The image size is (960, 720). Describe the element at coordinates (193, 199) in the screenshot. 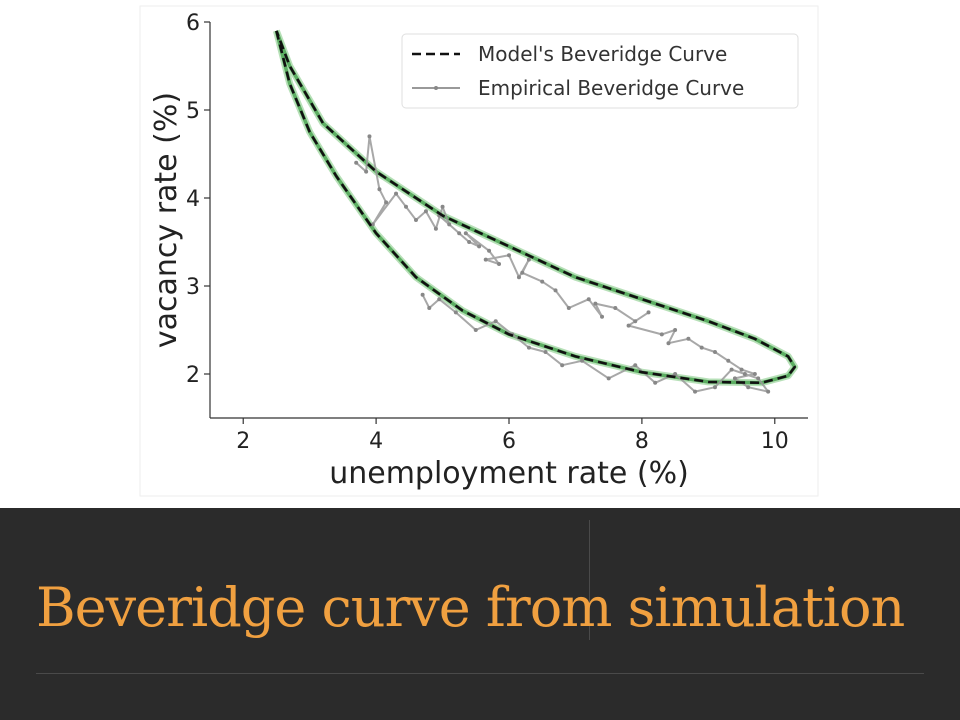

I see `y-tick-label: 4` at that location.